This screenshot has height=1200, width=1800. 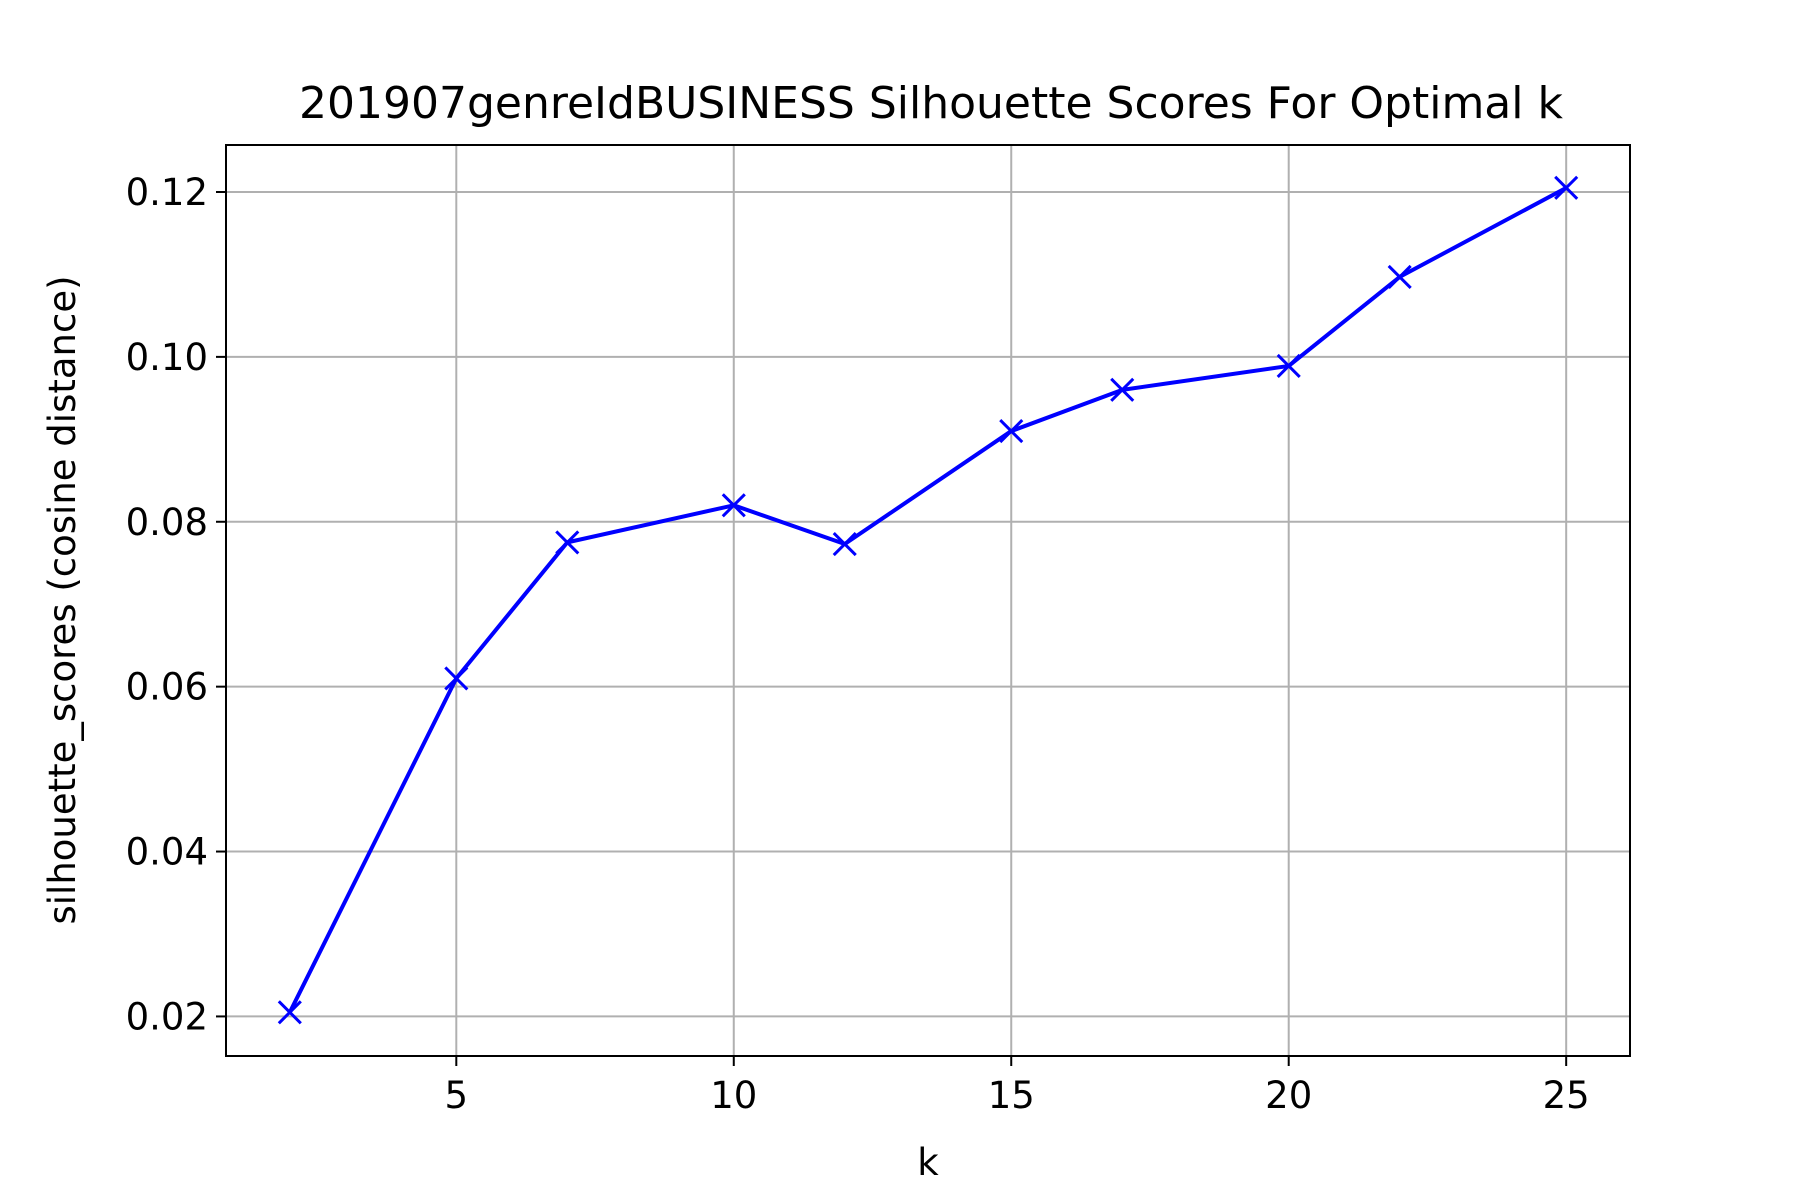 What do you see at coordinates (62, 599) in the screenshot?
I see `y-axis-label: silhouette_scores (cosine distance)` at bounding box center [62, 599].